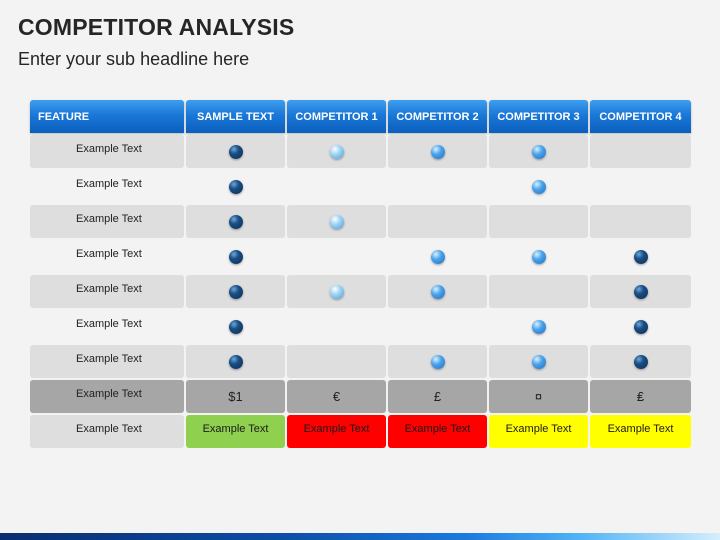  Describe the element at coordinates (336, 116) in the screenshot. I see `header-competitor-1: COMPETITOR 1` at that location.